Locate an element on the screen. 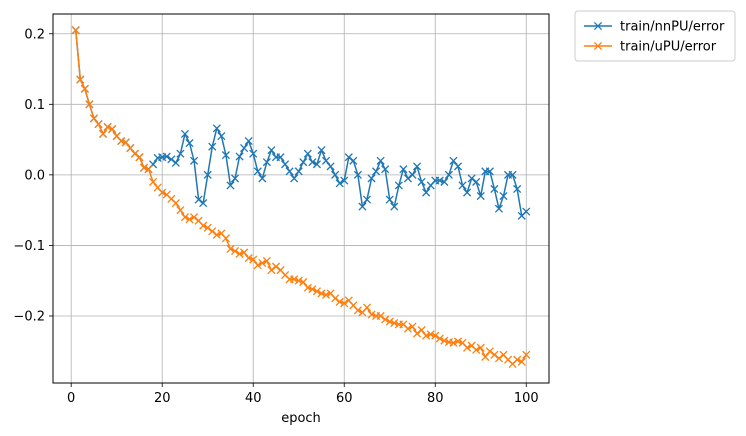 This screenshot has height=436, width=746. y-tick-label: −0.1 is located at coordinates (29, 246).